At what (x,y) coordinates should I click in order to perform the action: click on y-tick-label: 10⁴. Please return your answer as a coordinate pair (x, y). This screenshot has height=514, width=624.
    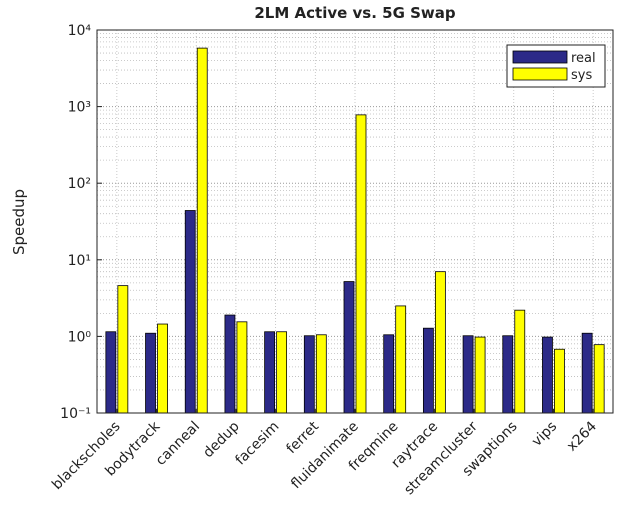
    Looking at the image, I should click on (80, 31).